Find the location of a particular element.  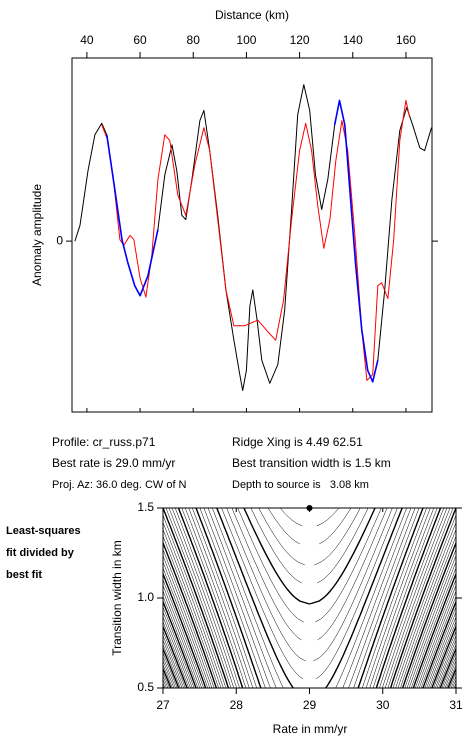

x-tick-label: 40 is located at coordinates (87, 40).